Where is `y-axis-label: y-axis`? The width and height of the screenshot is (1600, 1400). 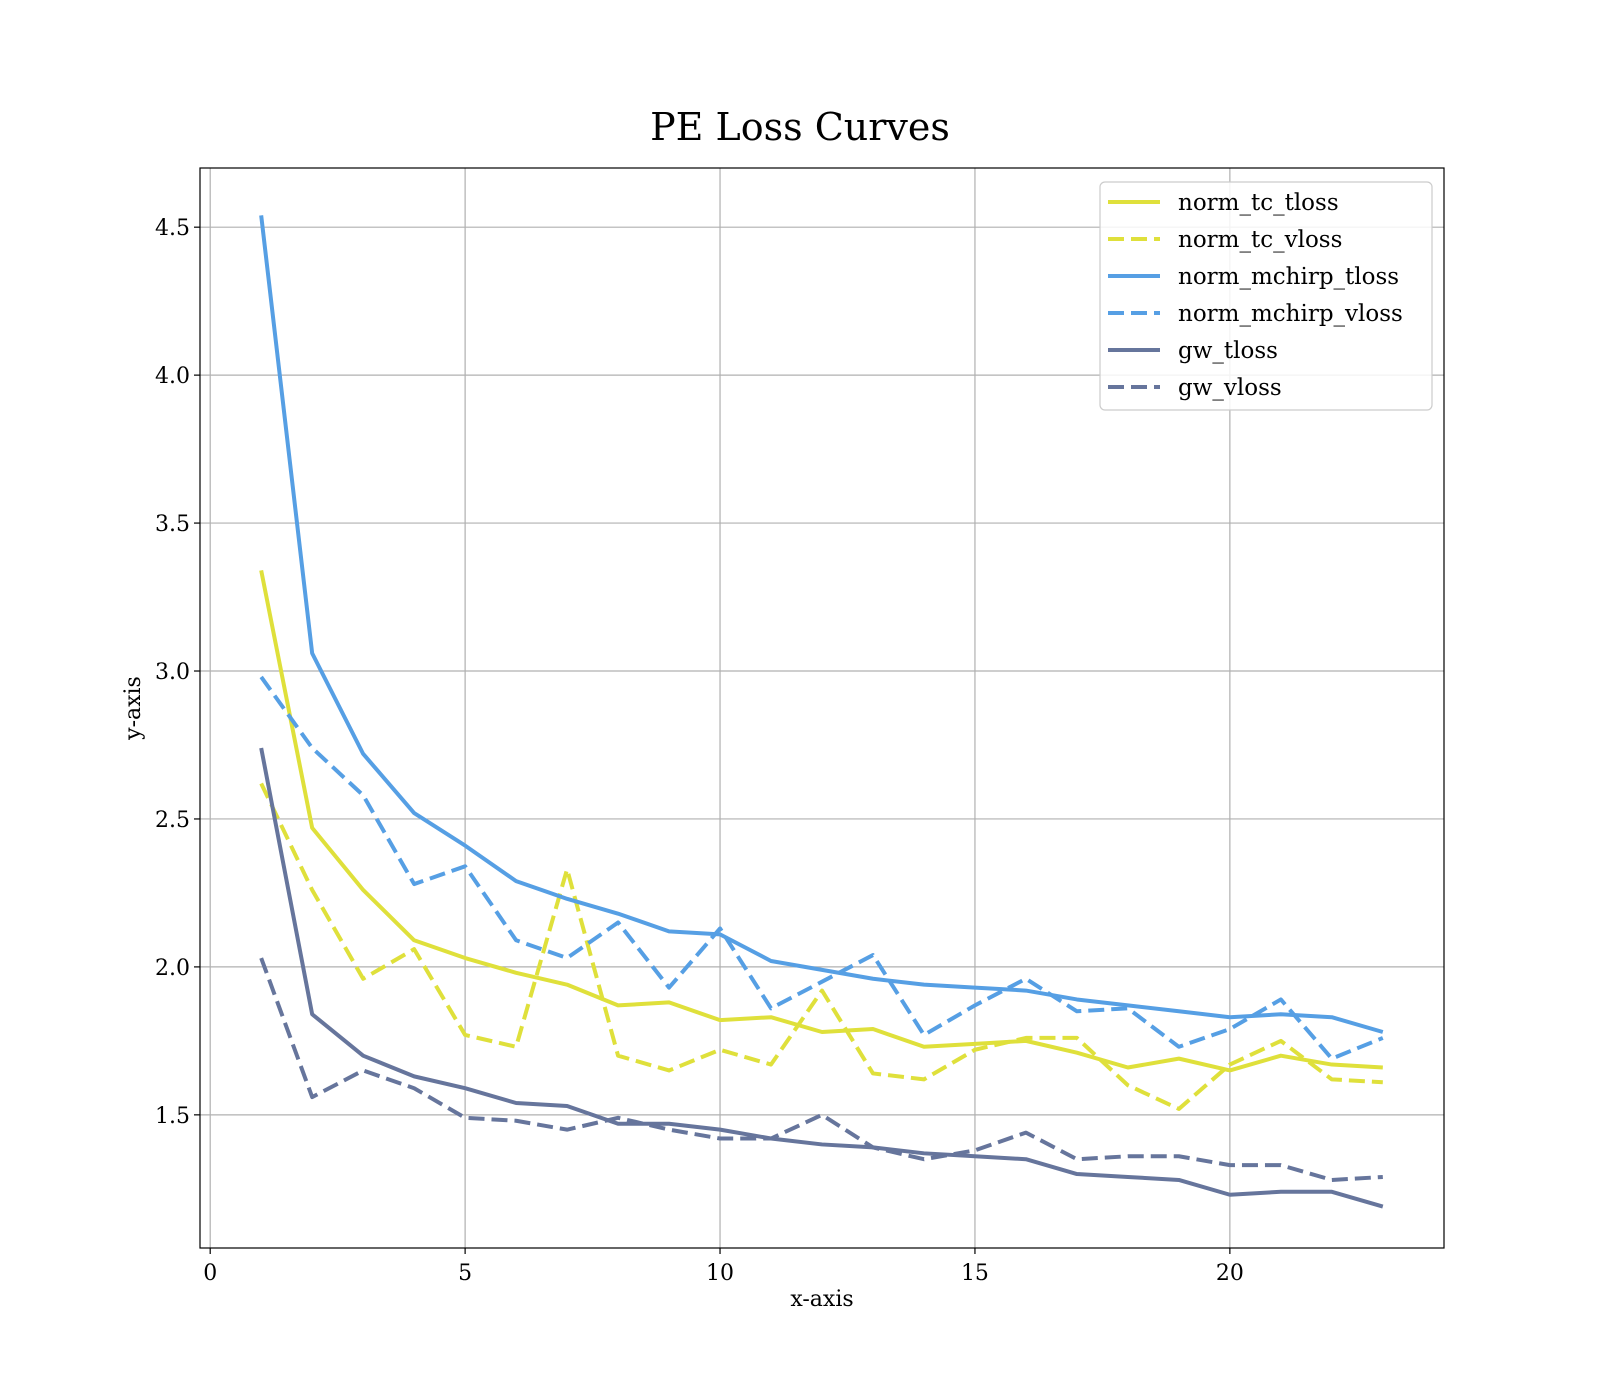 y-axis-label: y-axis is located at coordinates (133, 708).